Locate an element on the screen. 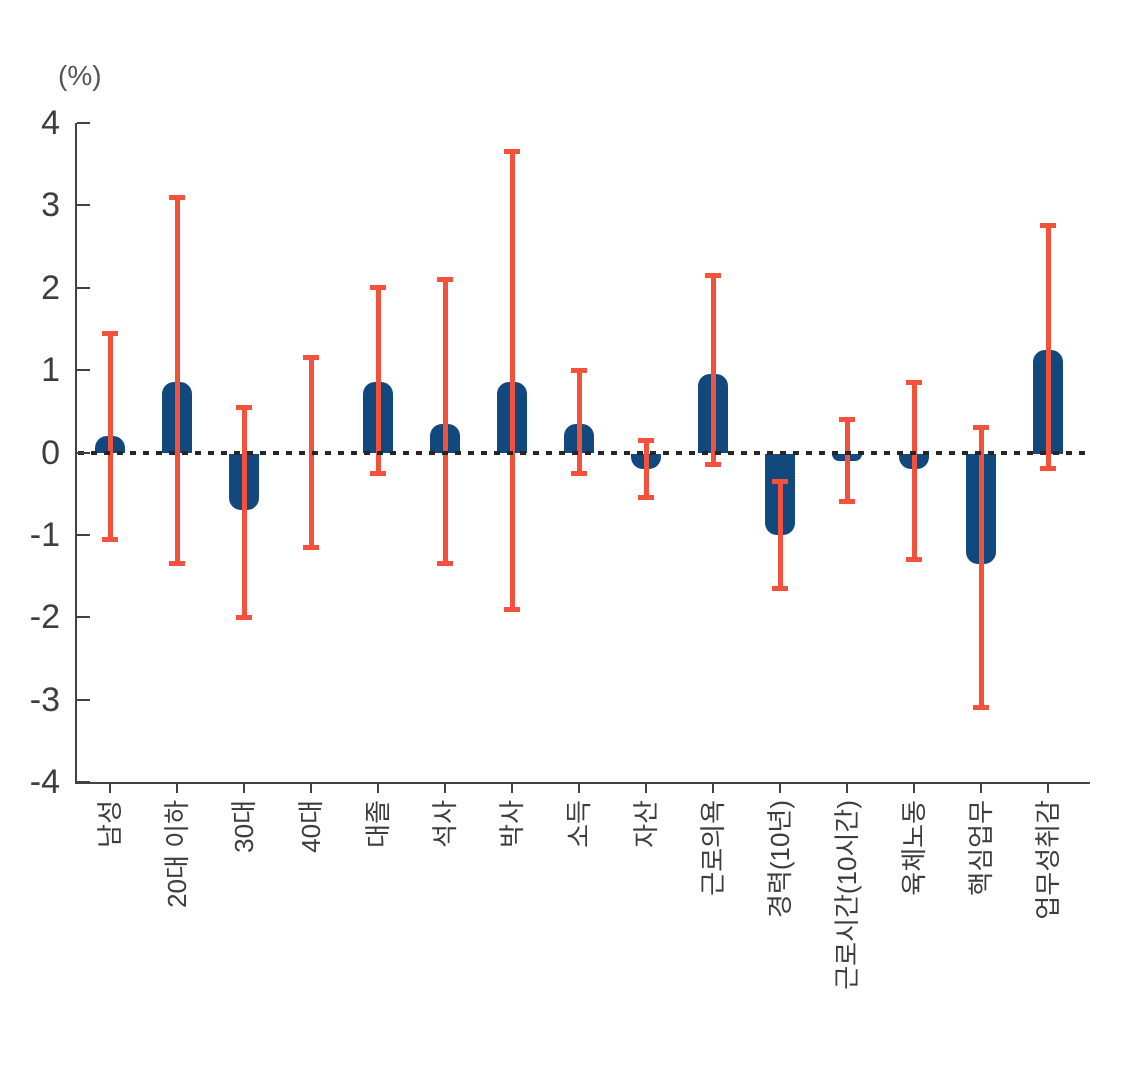 This screenshot has height=1072, width=1124. y-tick-label: -3 is located at coordinates (44, 699).